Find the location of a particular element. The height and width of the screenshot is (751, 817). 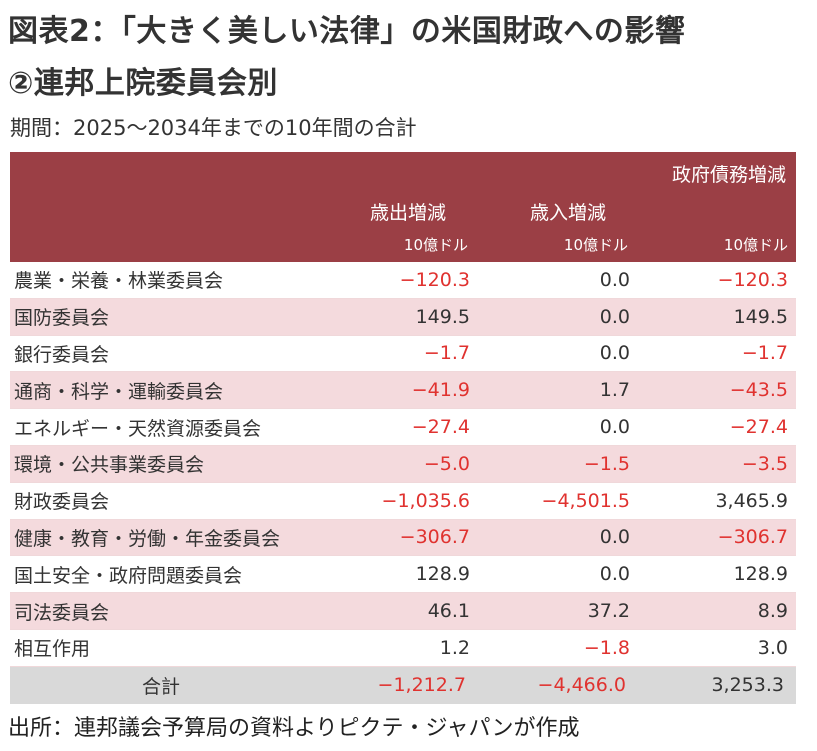

unit-revenue: 10億ドル is located at coordinates (595, 245).